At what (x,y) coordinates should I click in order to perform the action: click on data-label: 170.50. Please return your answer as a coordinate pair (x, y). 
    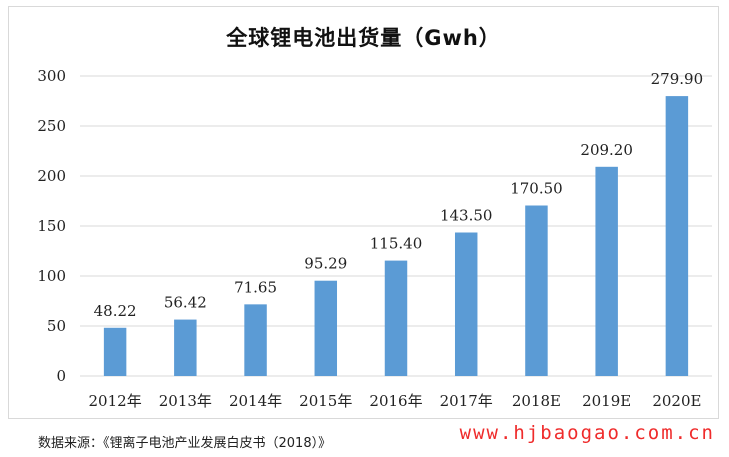
    Looking at the image, I should click on (536, 189).